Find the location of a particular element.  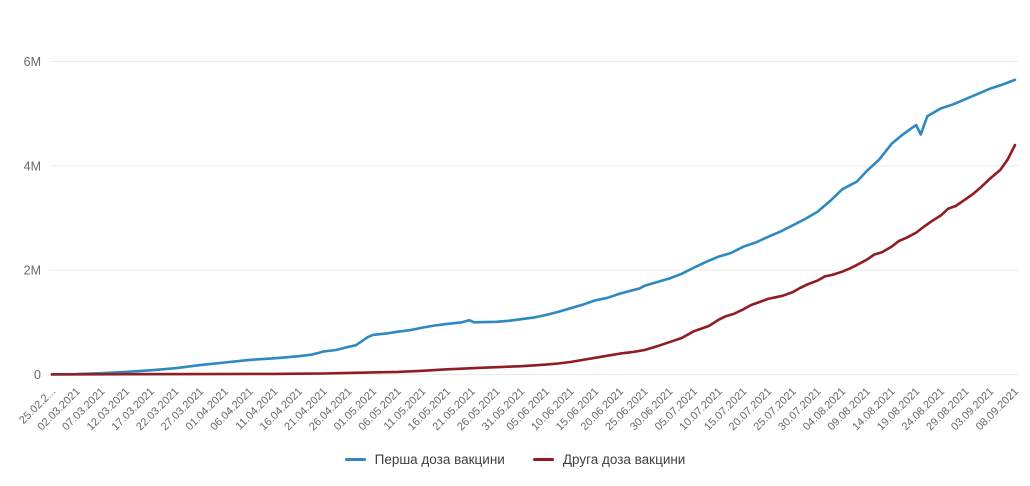

legend-swatch-second-dose-icon is located at coordinates (543, 459).